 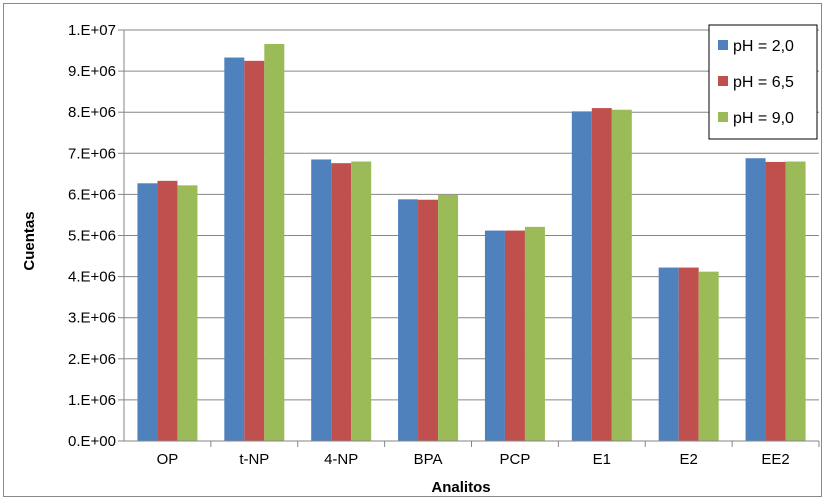 I want to click on y-tick-label: 1.E+07, so click(x=92, y=30).